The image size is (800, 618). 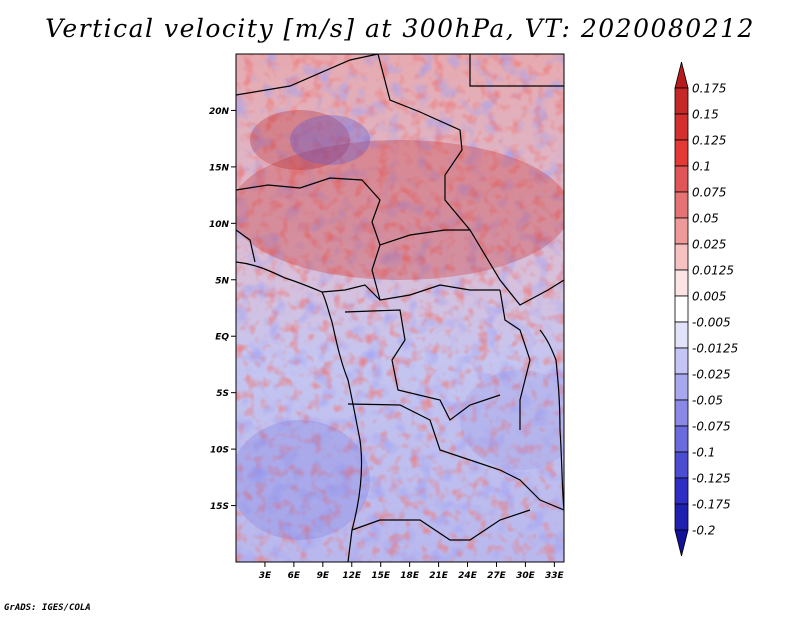 What do you see at coordinates (681, 543) in the screenshot?
I see `colorbar-cap-bottom` at bounding box center [681, 543].